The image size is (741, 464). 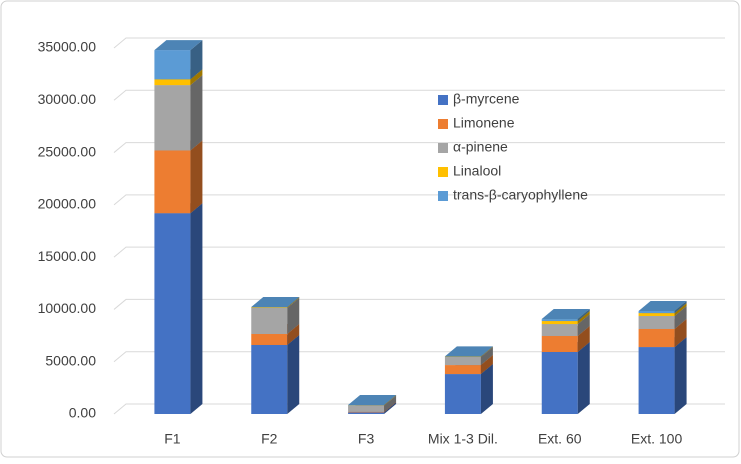 I want to click on legend-label: β-myrcene, so click(x=486, y=99).